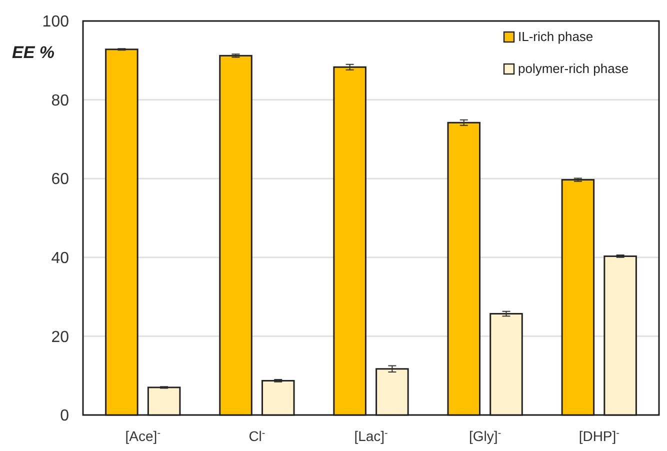  I want to click on y-tick-label: 60, so click(60, 179).